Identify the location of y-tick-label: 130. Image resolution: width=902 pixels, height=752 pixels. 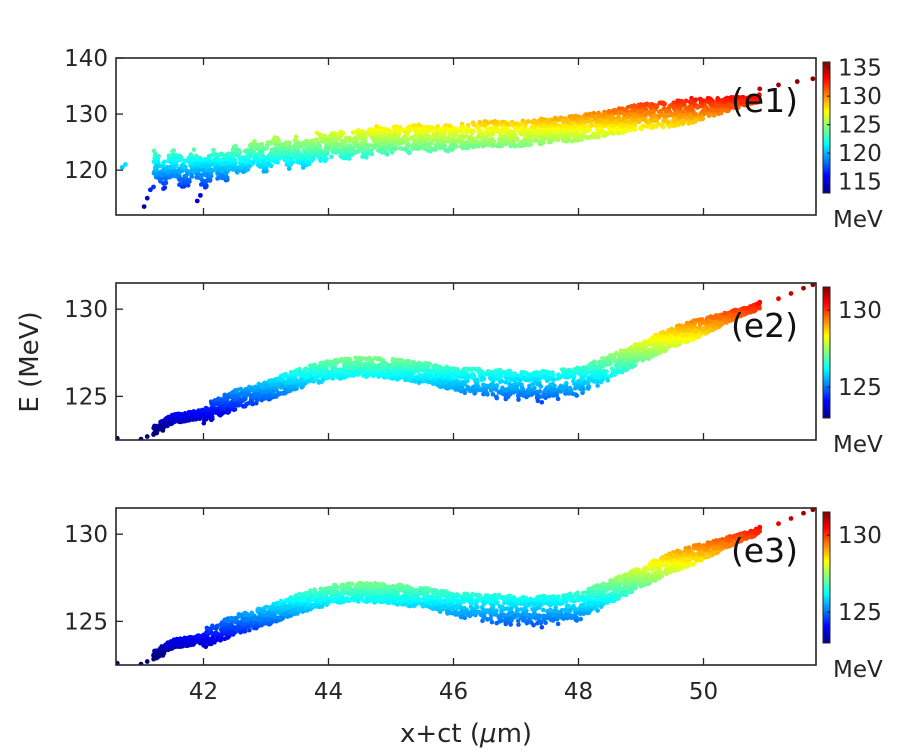
(86, 115).